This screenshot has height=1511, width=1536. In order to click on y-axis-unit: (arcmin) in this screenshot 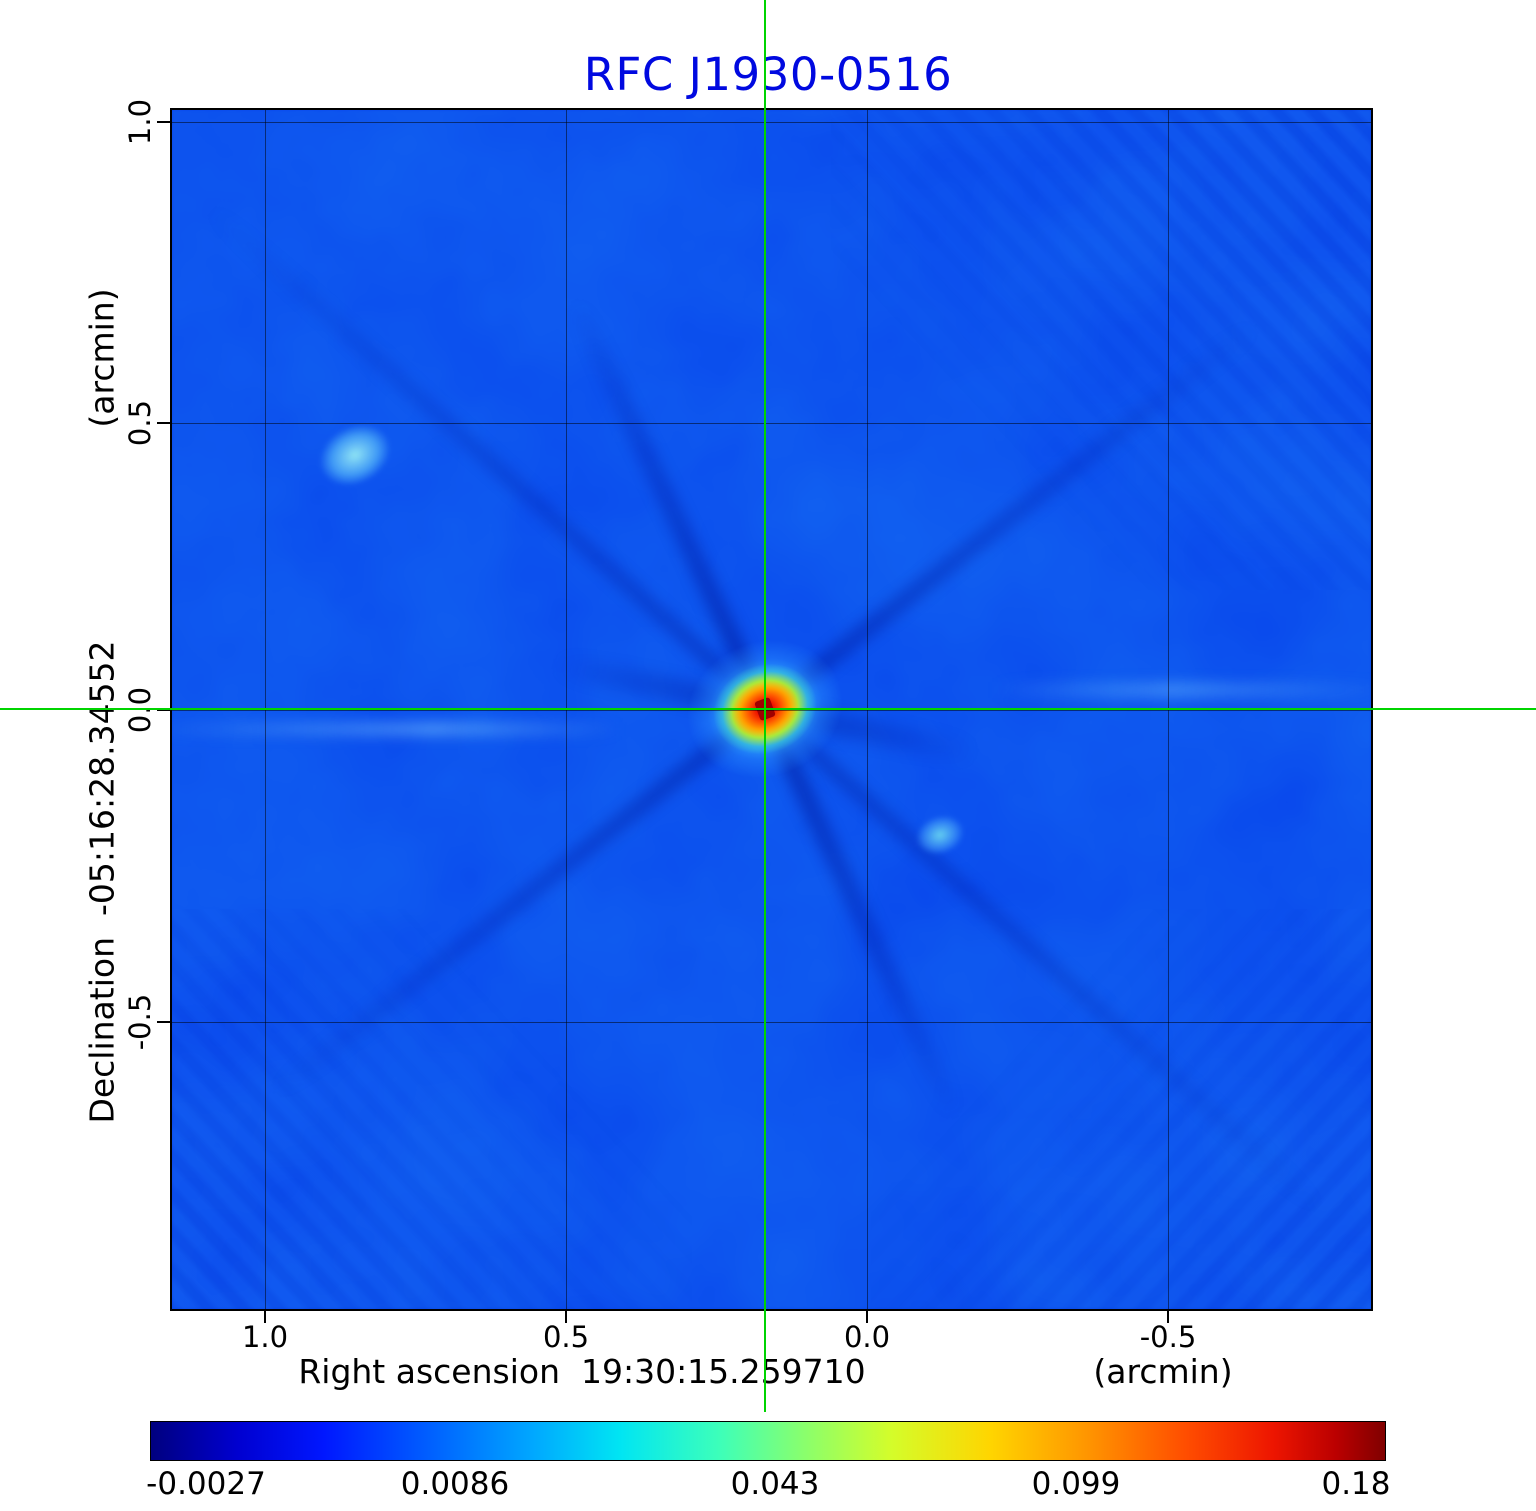, I will do `click(102, 358)`.